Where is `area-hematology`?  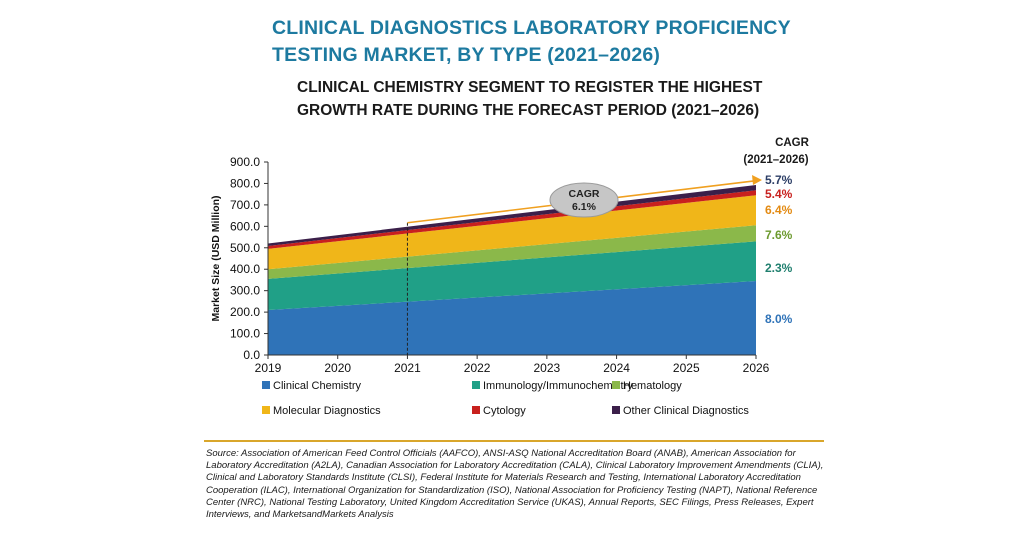
area-hematology is located at coordinates (512, 252).